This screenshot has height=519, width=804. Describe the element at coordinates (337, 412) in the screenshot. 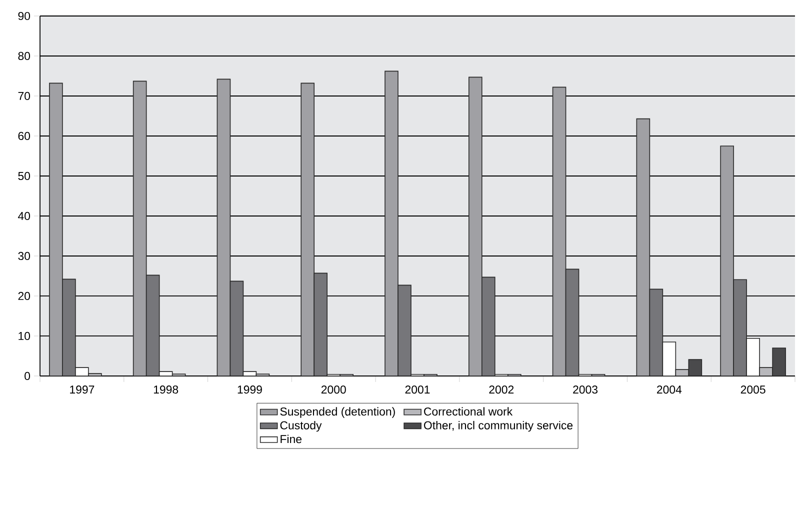

I see `legend-label: Suspended (detention)` at that location.